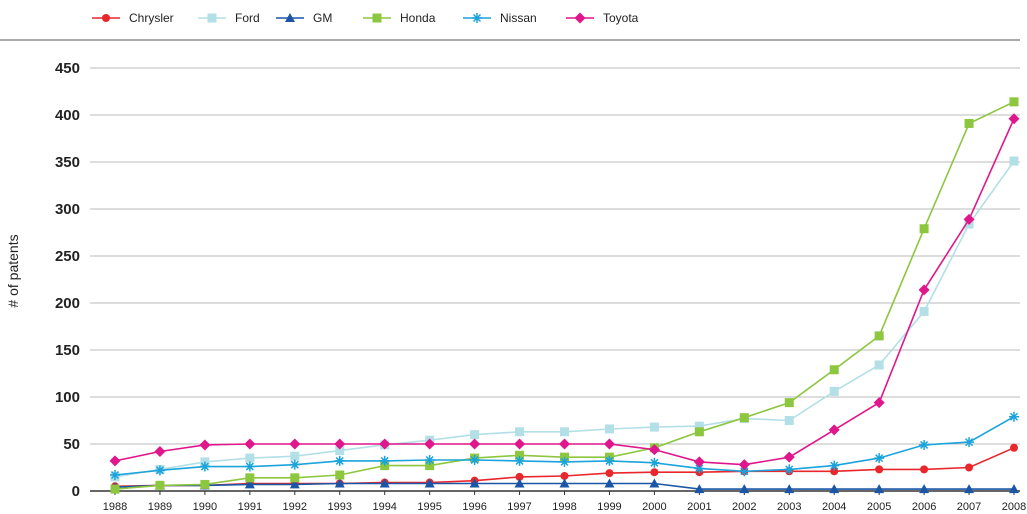 The height and width of the screenshot is (514, 1027). I want to click on legend-item-toyota: Toyota, so click(602, 18).